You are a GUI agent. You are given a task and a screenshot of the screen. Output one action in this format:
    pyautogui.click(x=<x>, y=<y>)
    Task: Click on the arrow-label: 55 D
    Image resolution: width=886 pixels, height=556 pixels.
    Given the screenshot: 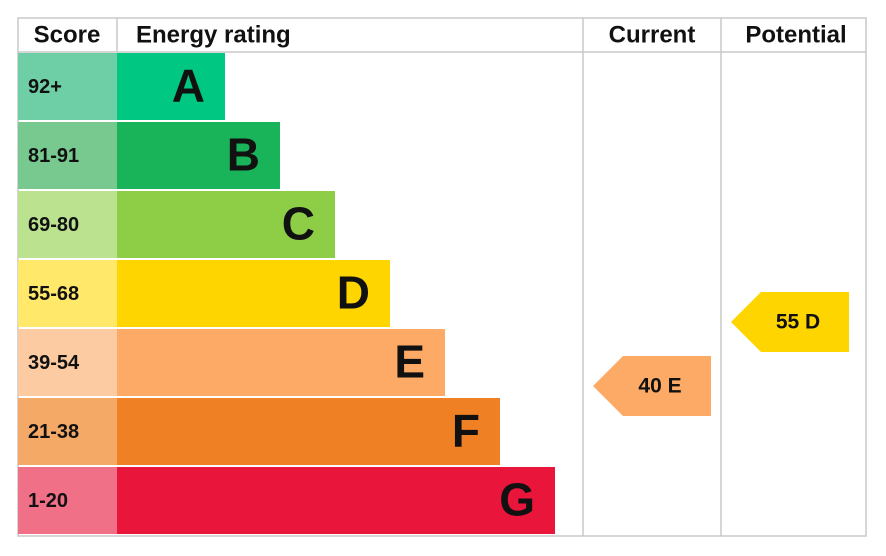 What is the action you would take?
    pyautogui.click(x=798, y=322)
    